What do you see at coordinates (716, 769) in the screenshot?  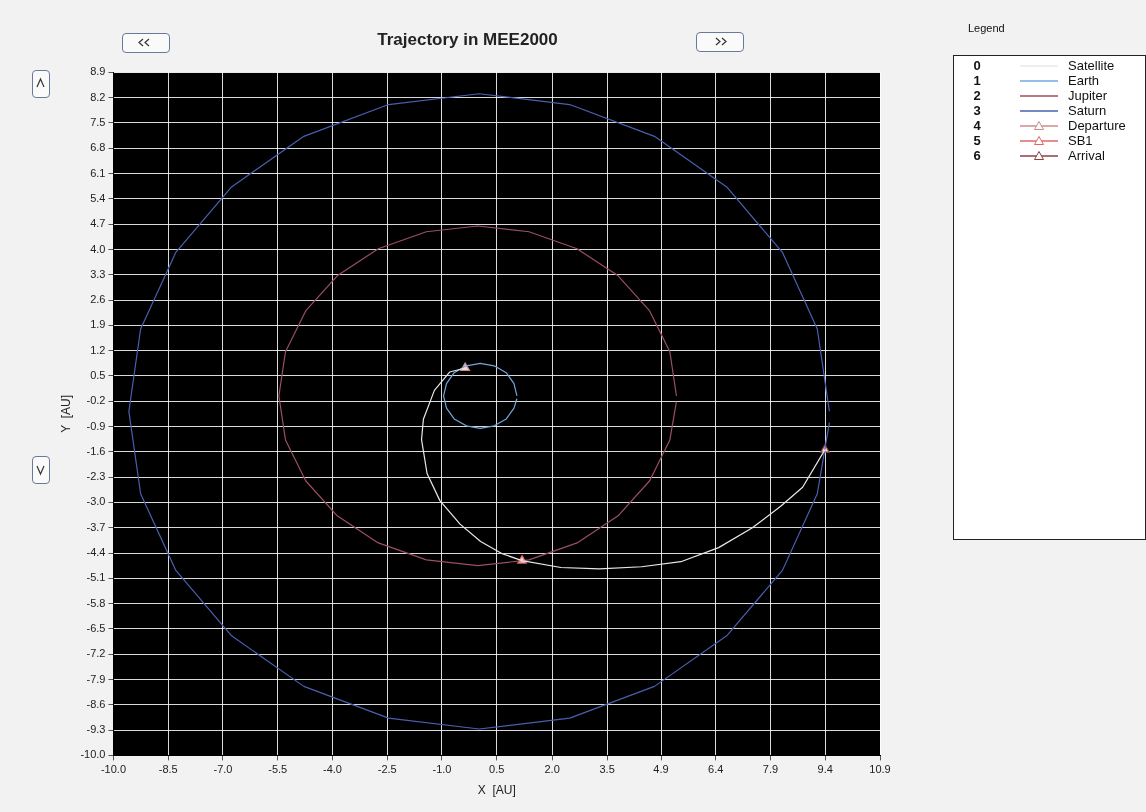 I see `x-tick-label: 6.4` at bounding box center [716, 769].